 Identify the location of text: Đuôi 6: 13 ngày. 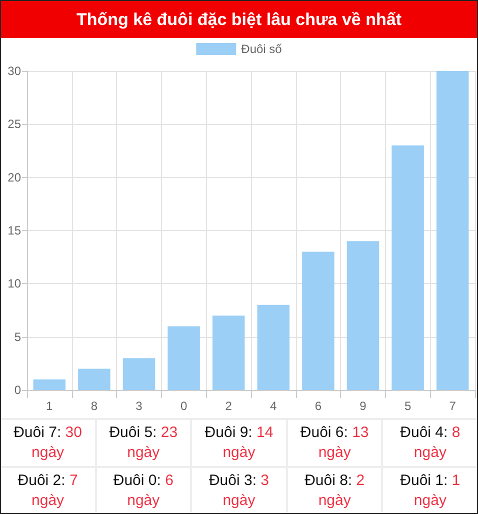
(334, 442).